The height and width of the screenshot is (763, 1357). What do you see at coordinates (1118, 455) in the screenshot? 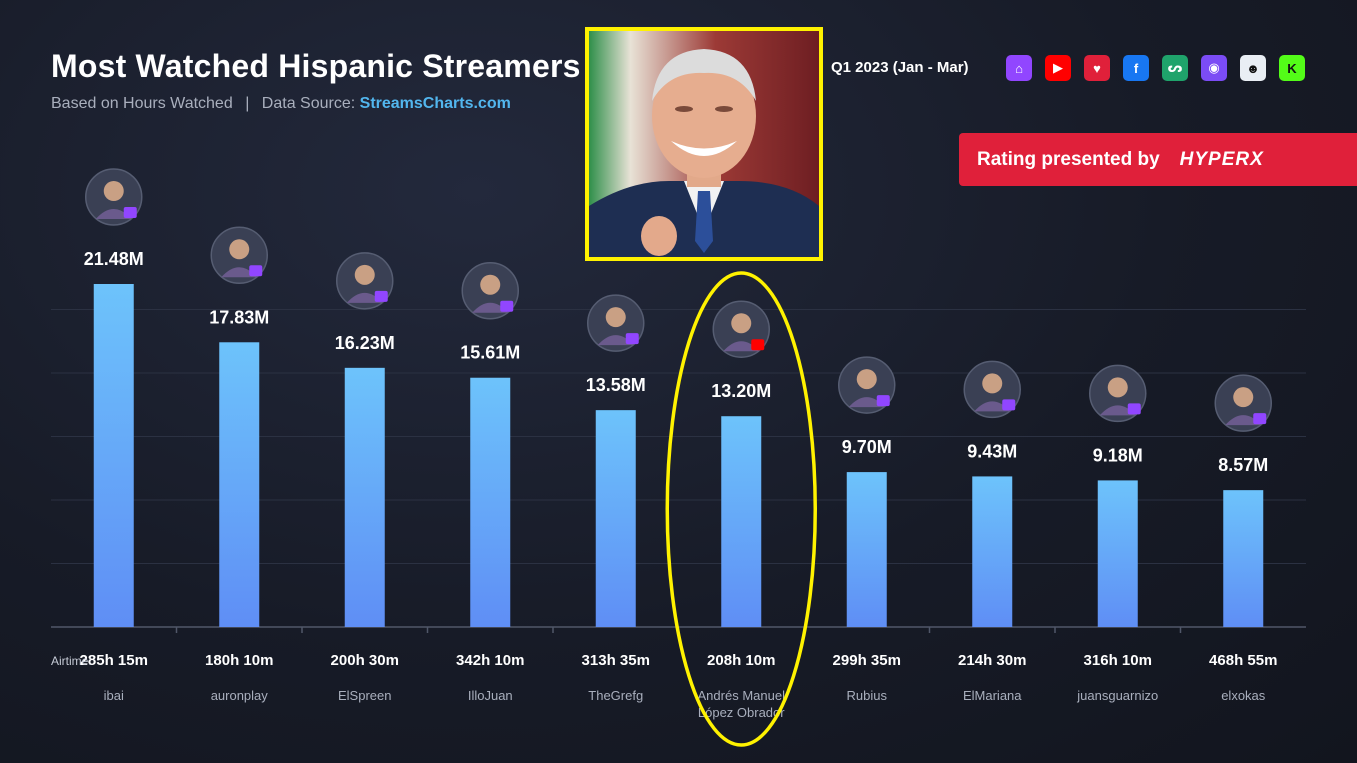
I see `data-label: 9.18M` at bounding box center [1118, 455].